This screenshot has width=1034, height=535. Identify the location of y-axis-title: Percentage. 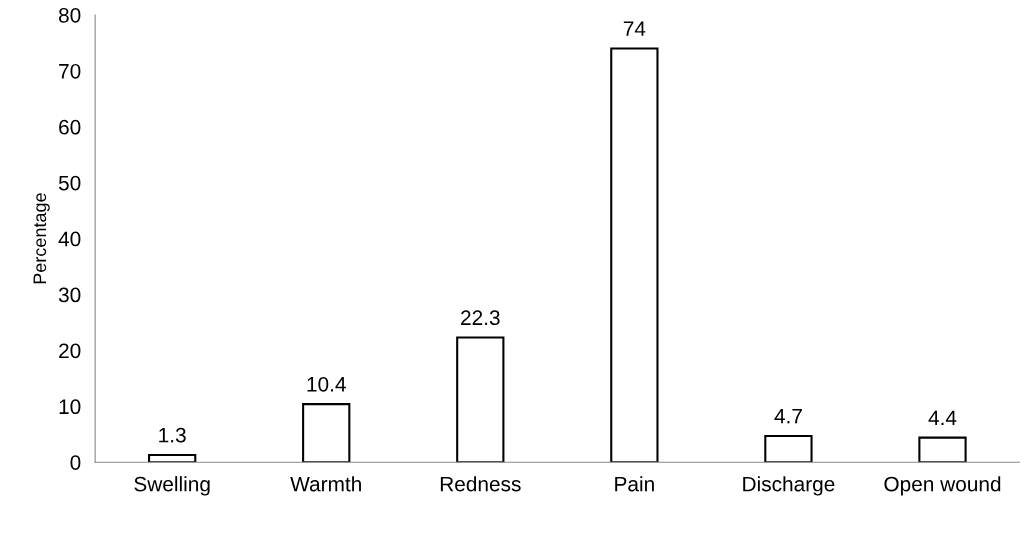
(41, 238).